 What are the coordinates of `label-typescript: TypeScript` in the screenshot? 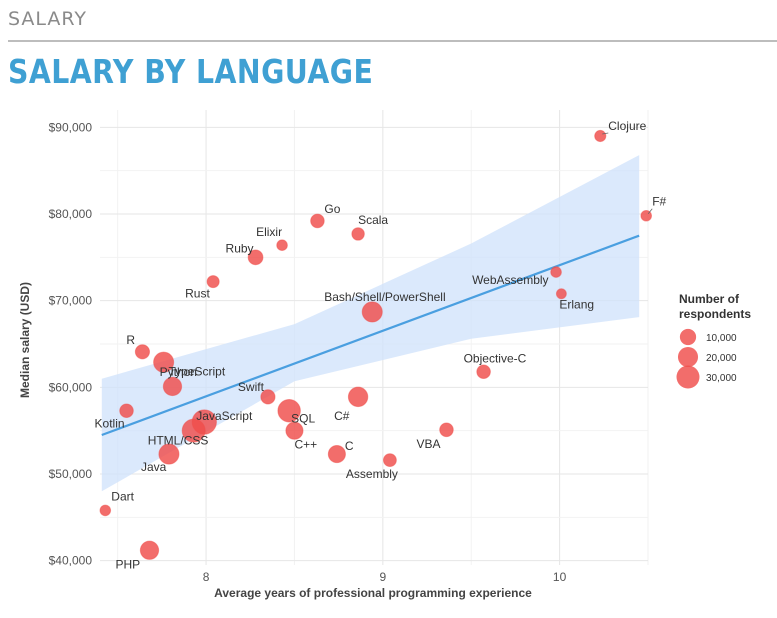 It's located at (196, 371).